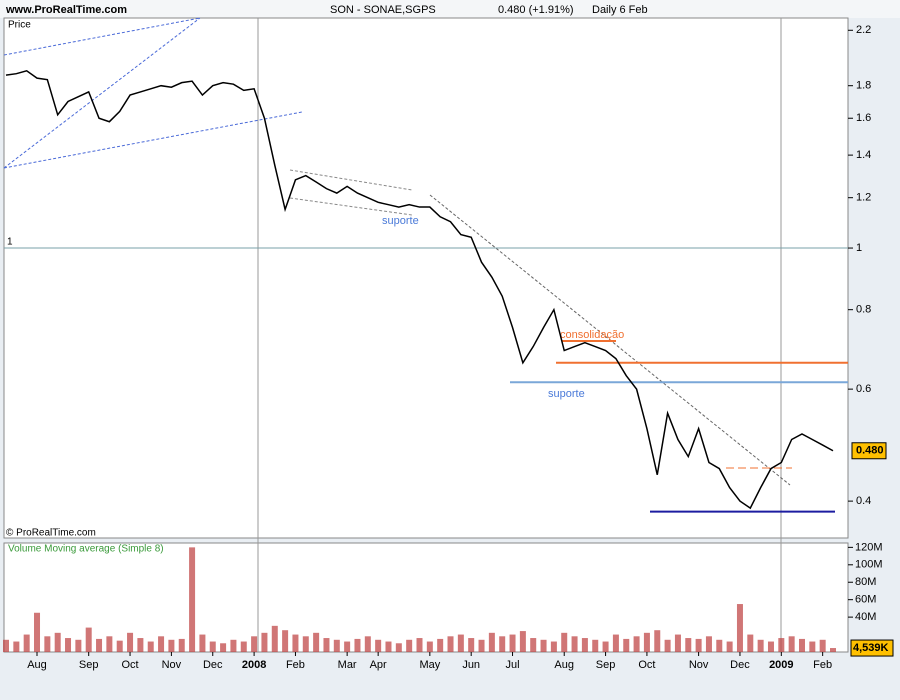 The height and width of the screenshot is (700, 900). I want to click on y-tick-label: 1.6, so click(863, 118).